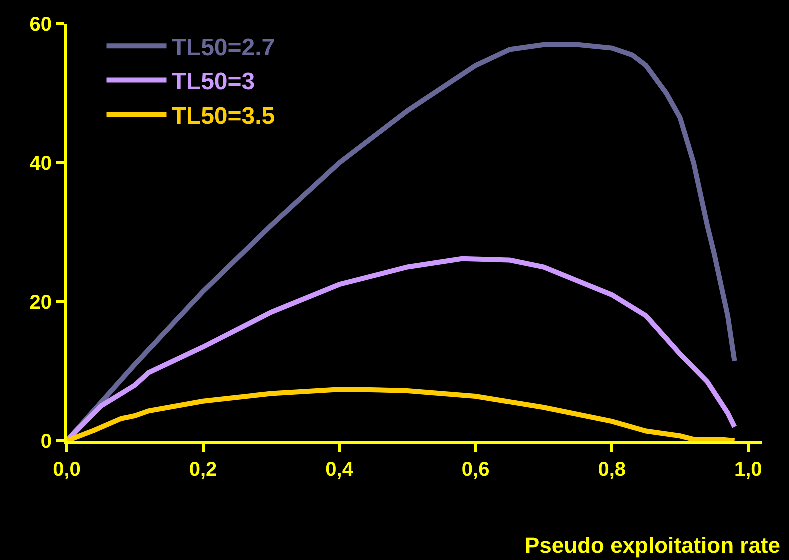  I want to click on x-tick-label: 0,6, so click(476, 470).